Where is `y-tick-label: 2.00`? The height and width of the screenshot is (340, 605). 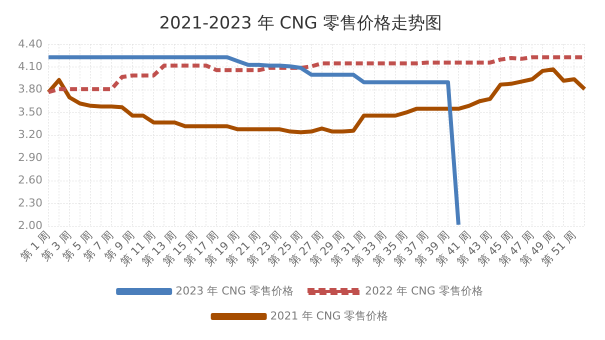
y-tick-label: 2.00 is located at coordinates (30, 225).